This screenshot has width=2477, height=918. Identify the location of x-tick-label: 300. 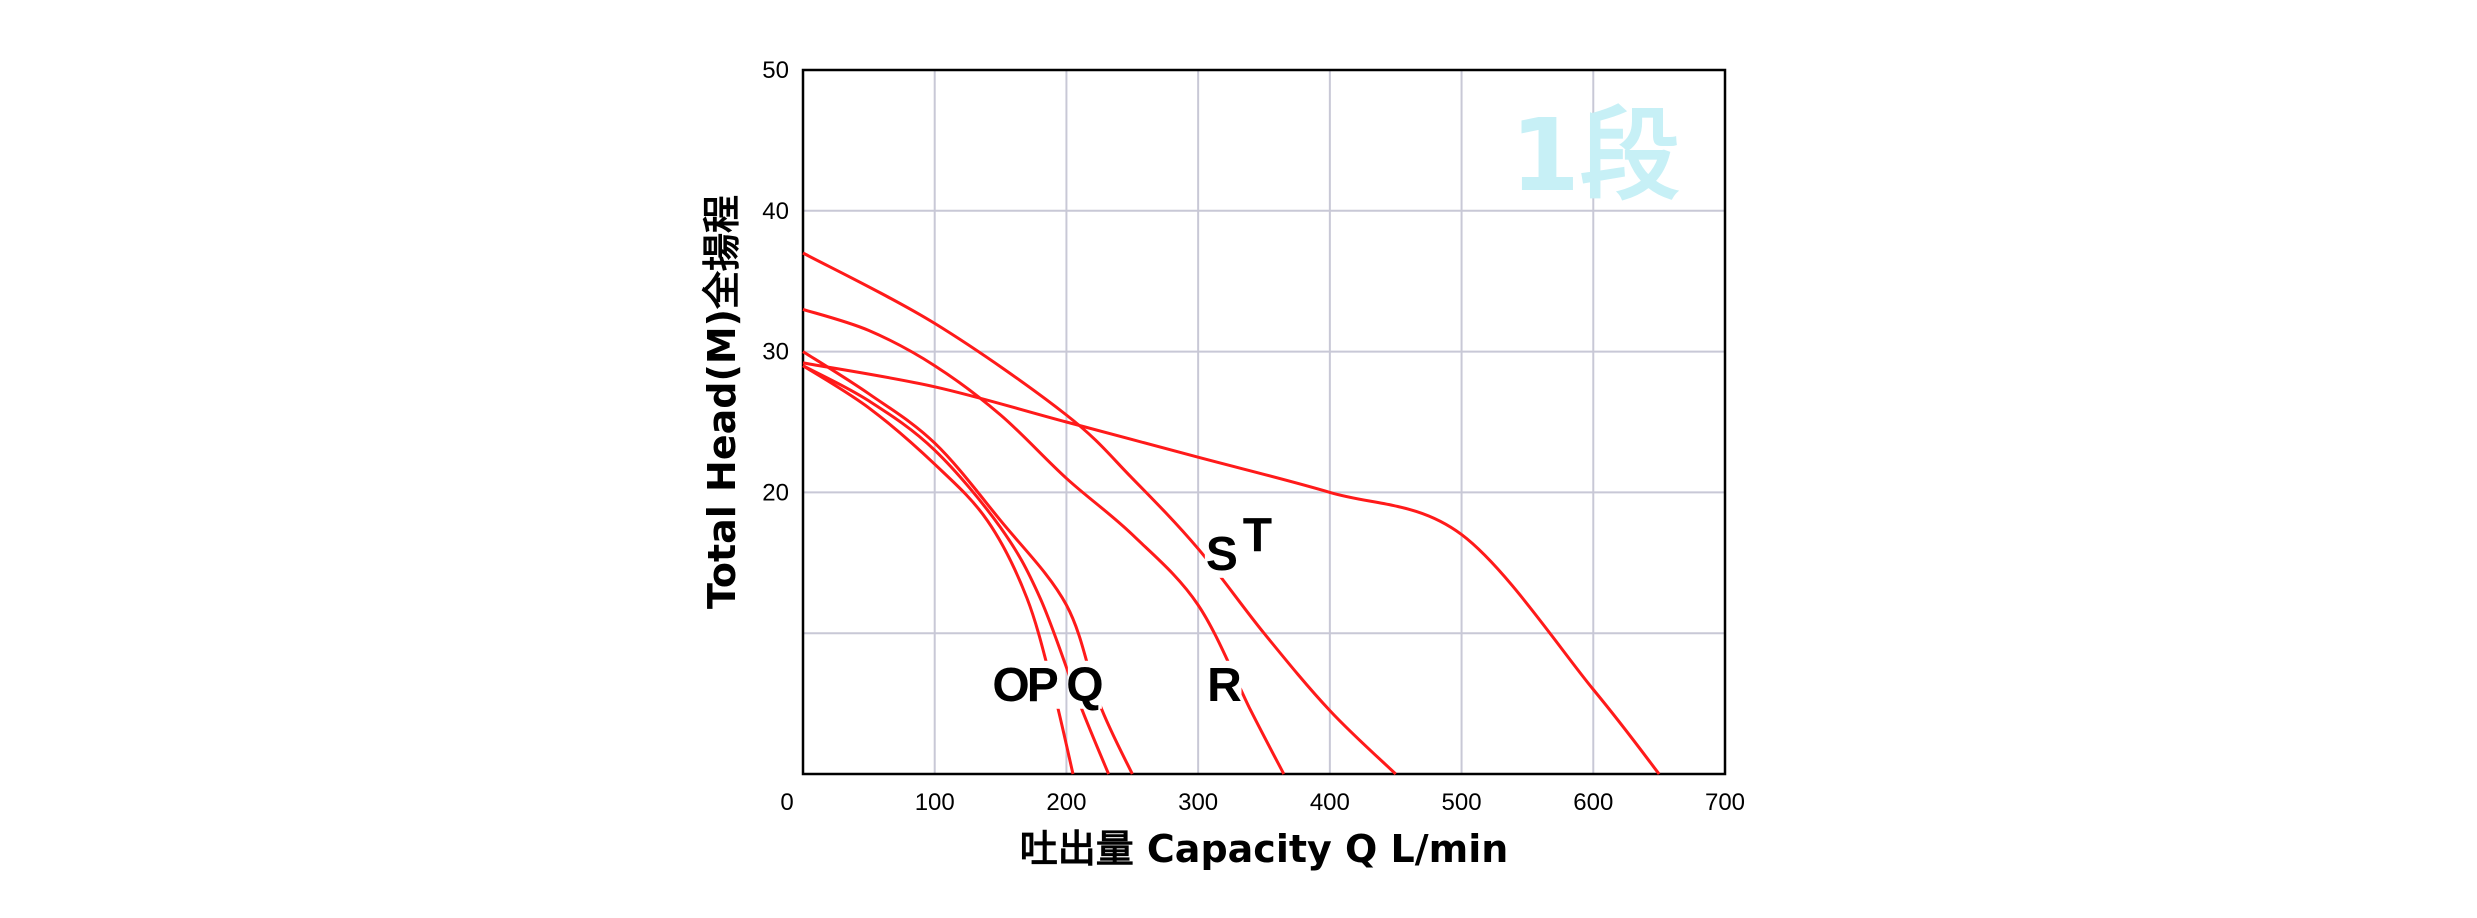
(1198, 802).